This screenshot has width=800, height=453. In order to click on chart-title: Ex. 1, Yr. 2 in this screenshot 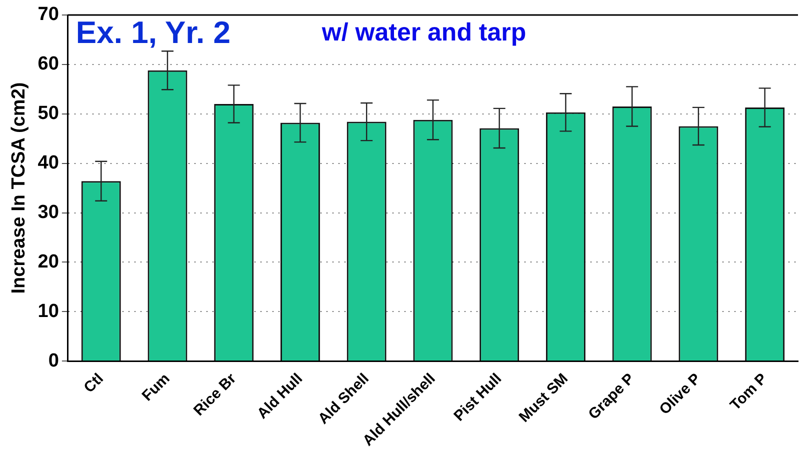, I will do `click(153, 32)`.